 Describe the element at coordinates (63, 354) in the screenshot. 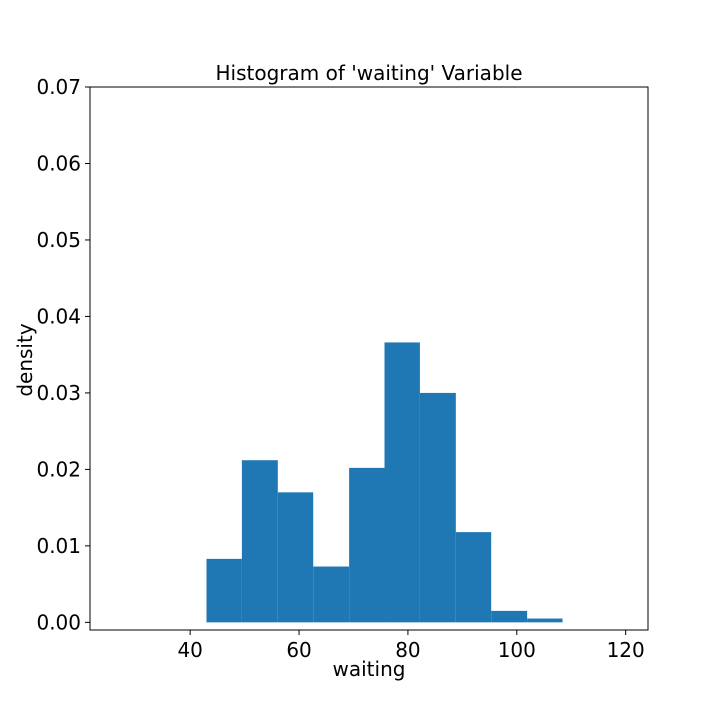

I see `y-axis: 0.00 0.01 0.02 0.03 0.04 0.05 0.06 0.07` at that location.